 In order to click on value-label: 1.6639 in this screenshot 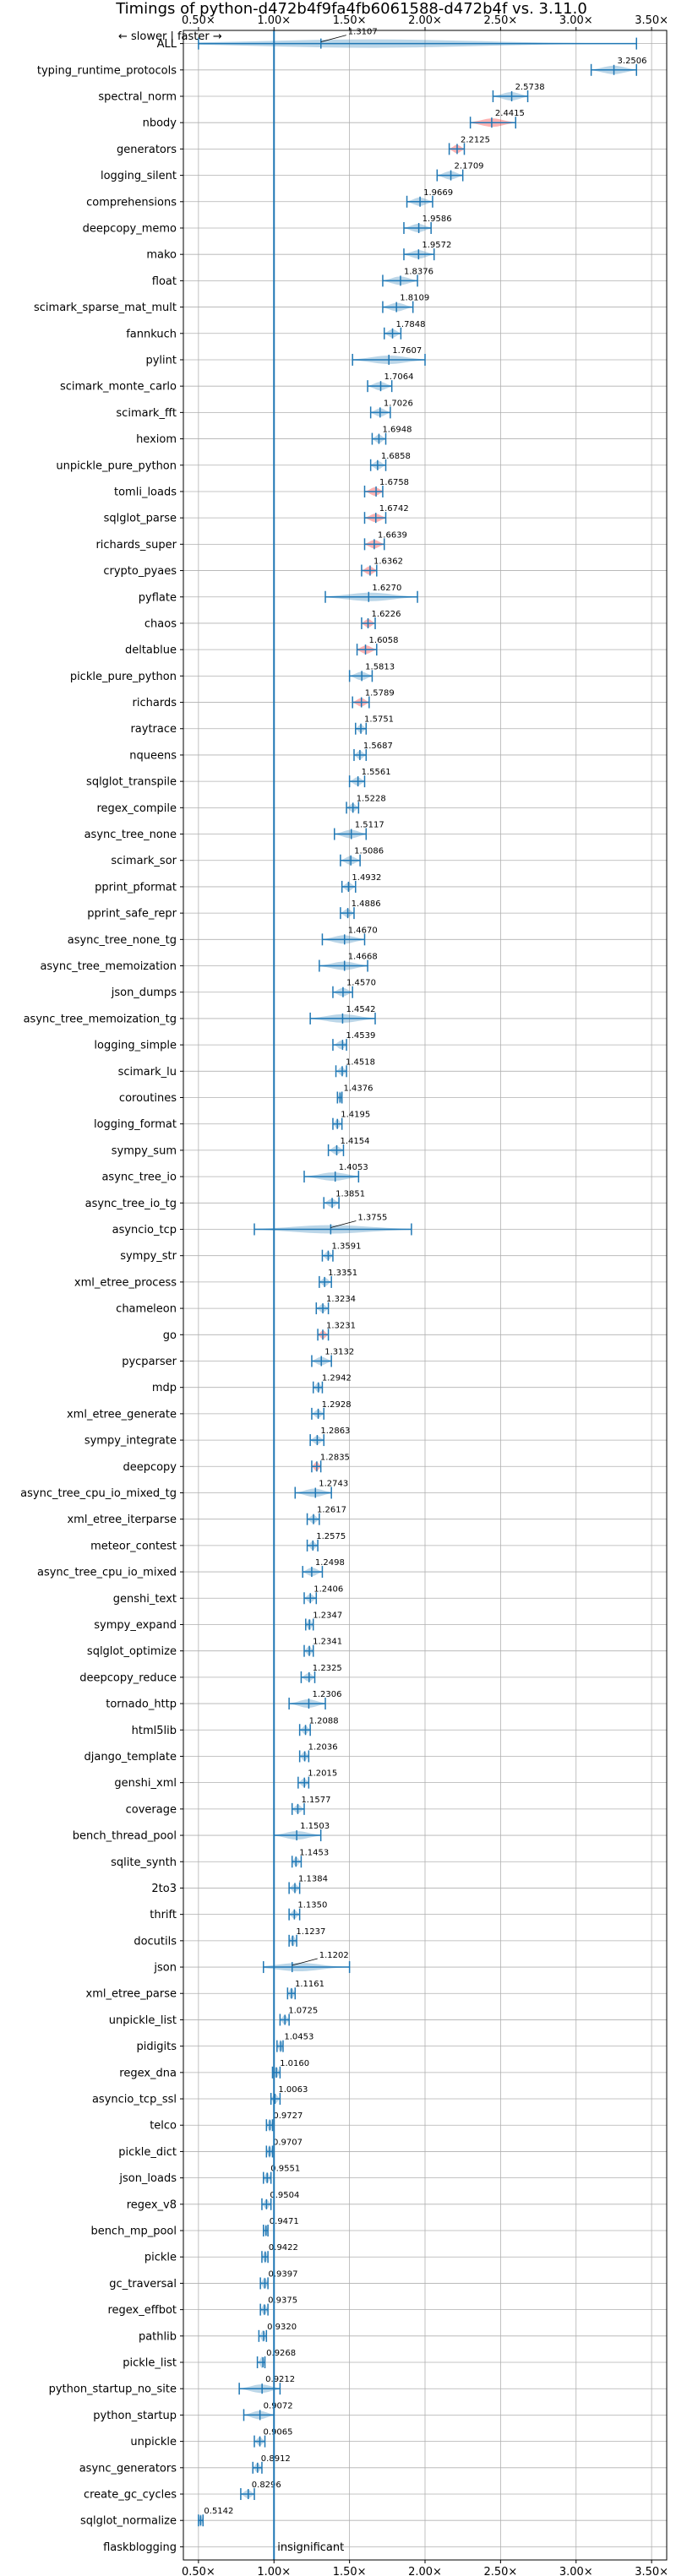, I will do `click(392, 535)`.